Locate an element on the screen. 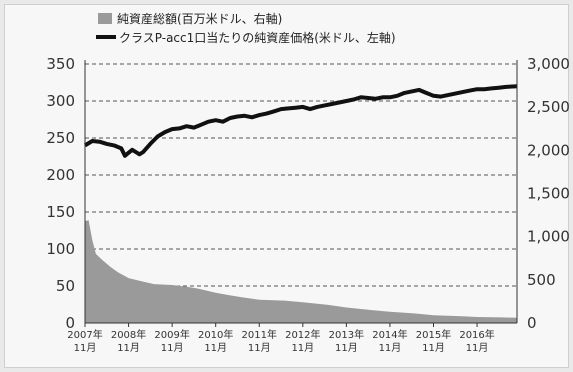 The height and width of the screenshot is (372, 573). x-tick-year: 2014年 is located at coordinates (389, 334).